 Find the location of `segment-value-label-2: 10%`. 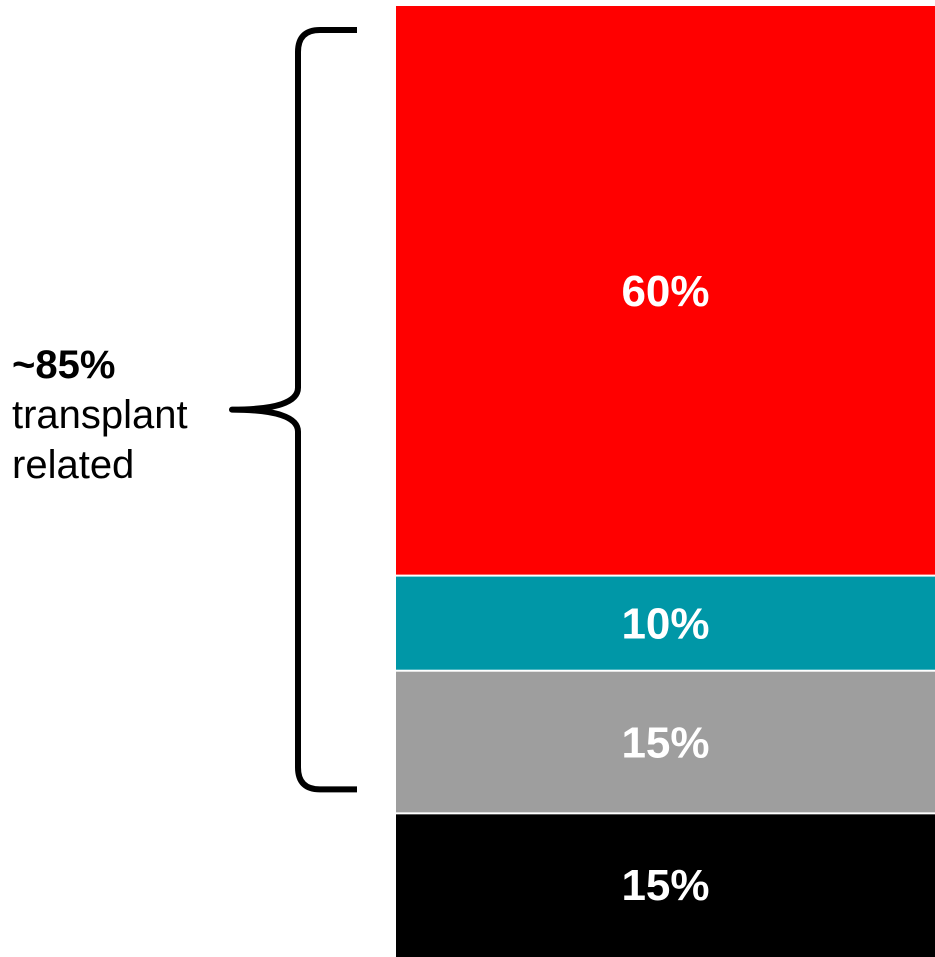

segment-value-label-2: 10% is located at coordinates (665, 624).